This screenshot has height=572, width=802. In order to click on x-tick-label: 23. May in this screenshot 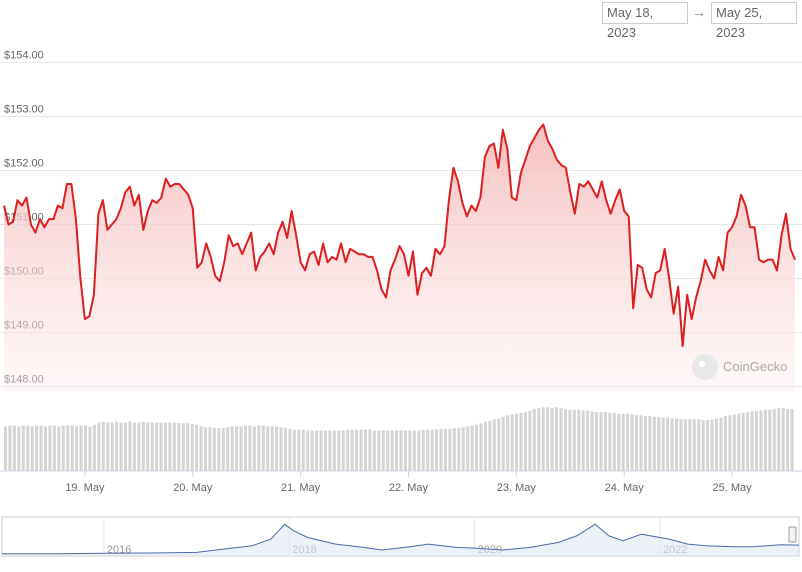, I will do `click(517, 488)`.